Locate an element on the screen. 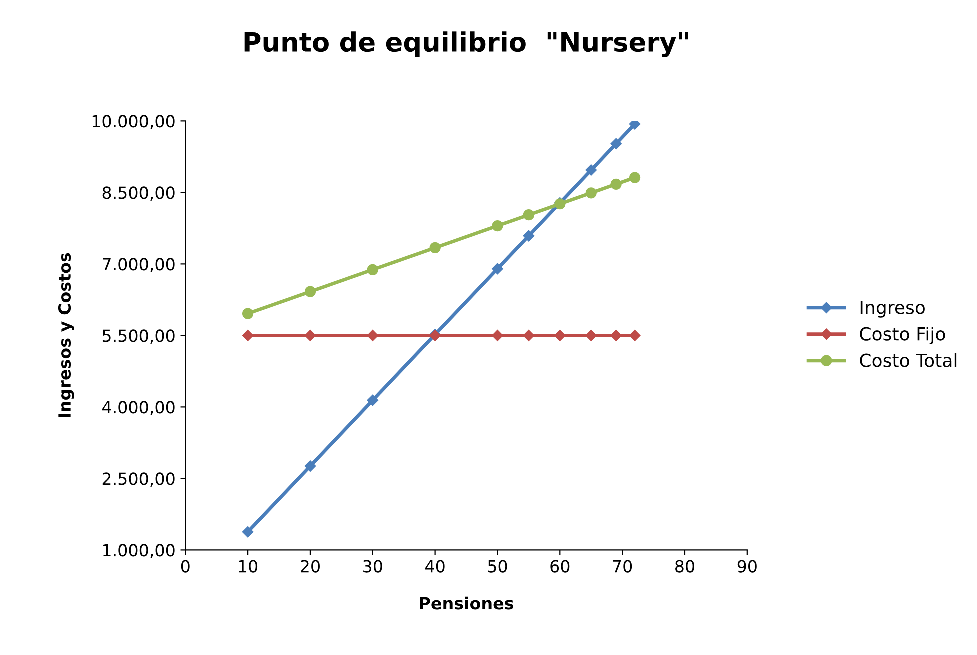  y-axis-title: Ingresos y Costos is located at coordinates (66, 335).